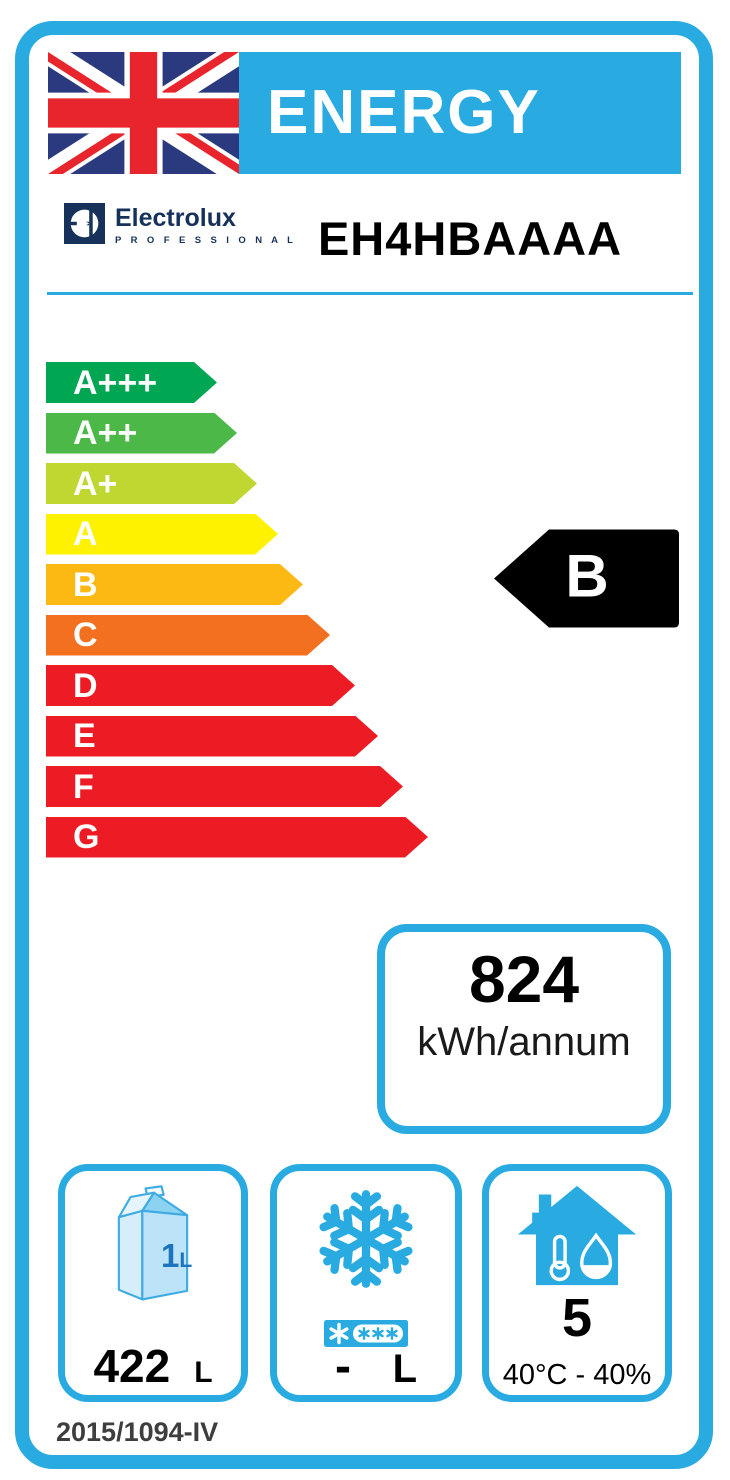 This screenshot has width=730, height=1480. What do you see at coordinates (577, 1318) in the screenshot?
I see `climate-class-value: 5` at bounding box center [577, 1318].